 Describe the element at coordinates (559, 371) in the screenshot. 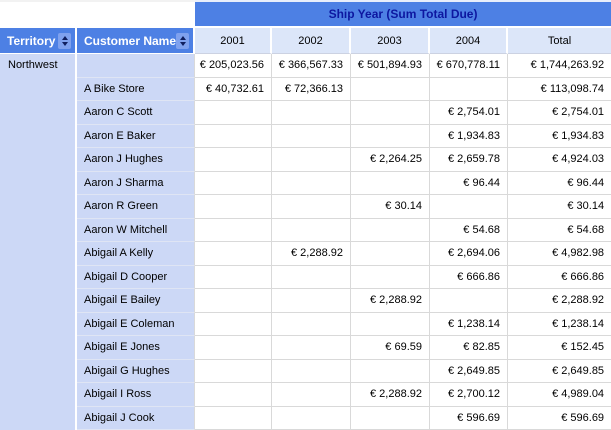

I see `value-cell-total: € 2,649.85` at that location.